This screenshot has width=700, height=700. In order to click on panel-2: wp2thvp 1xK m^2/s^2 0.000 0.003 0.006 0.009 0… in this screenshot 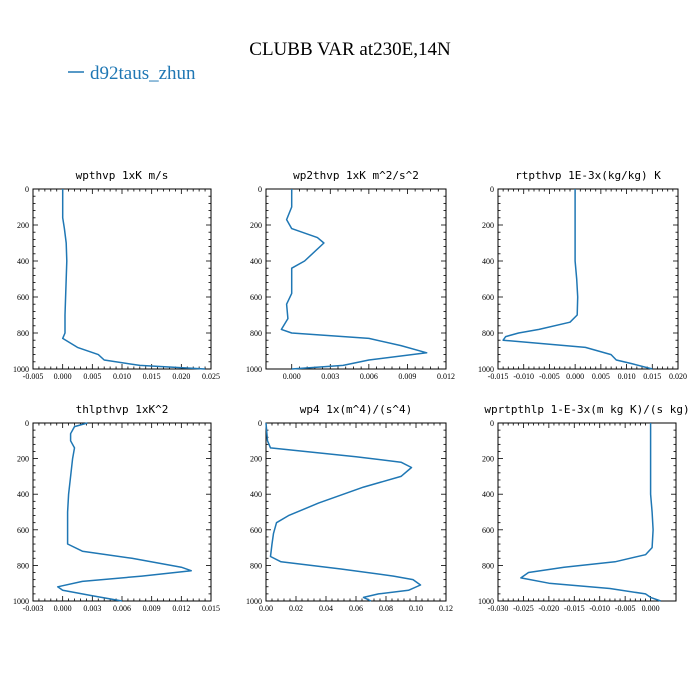, I will do `click(350, 275)`.